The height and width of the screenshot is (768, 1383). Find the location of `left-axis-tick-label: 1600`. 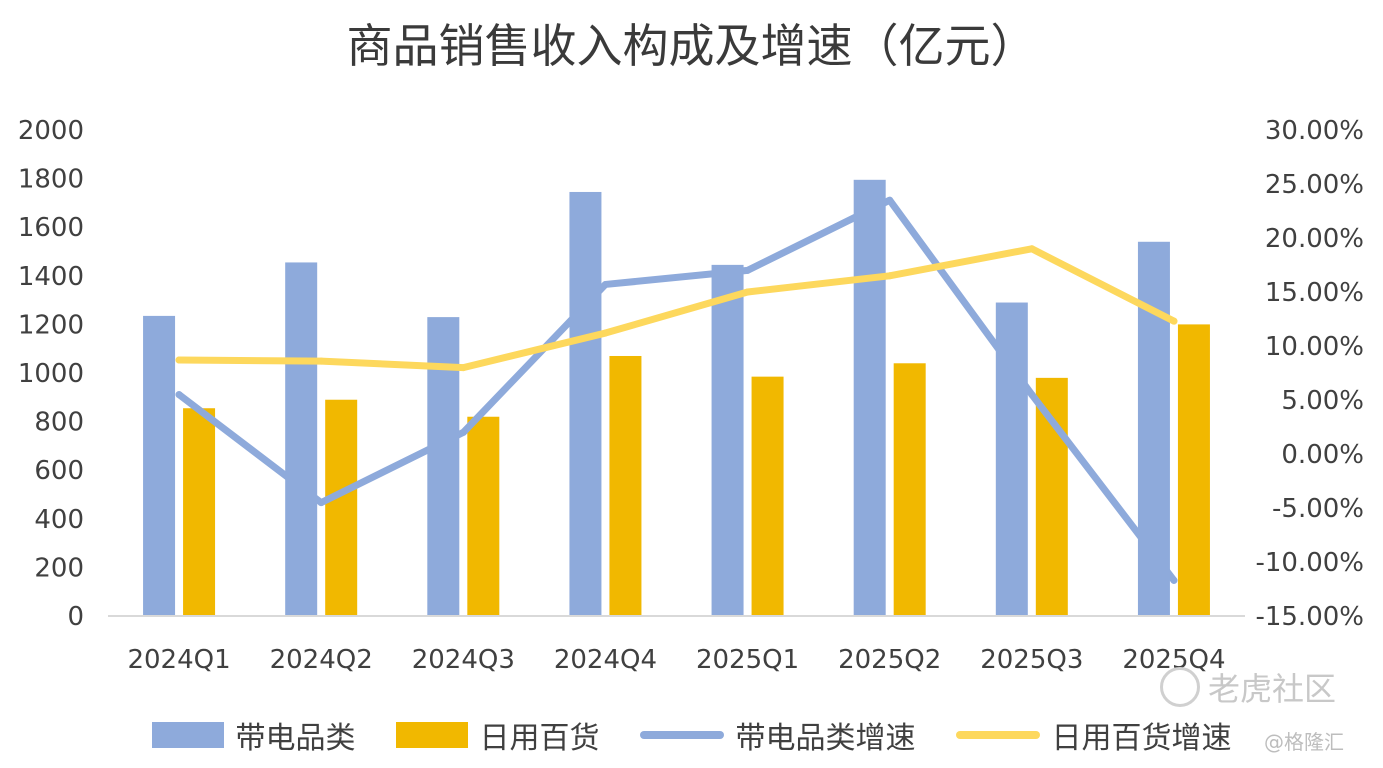

left-axis-tick-label: 1600 is located at coordinates (51, 228).